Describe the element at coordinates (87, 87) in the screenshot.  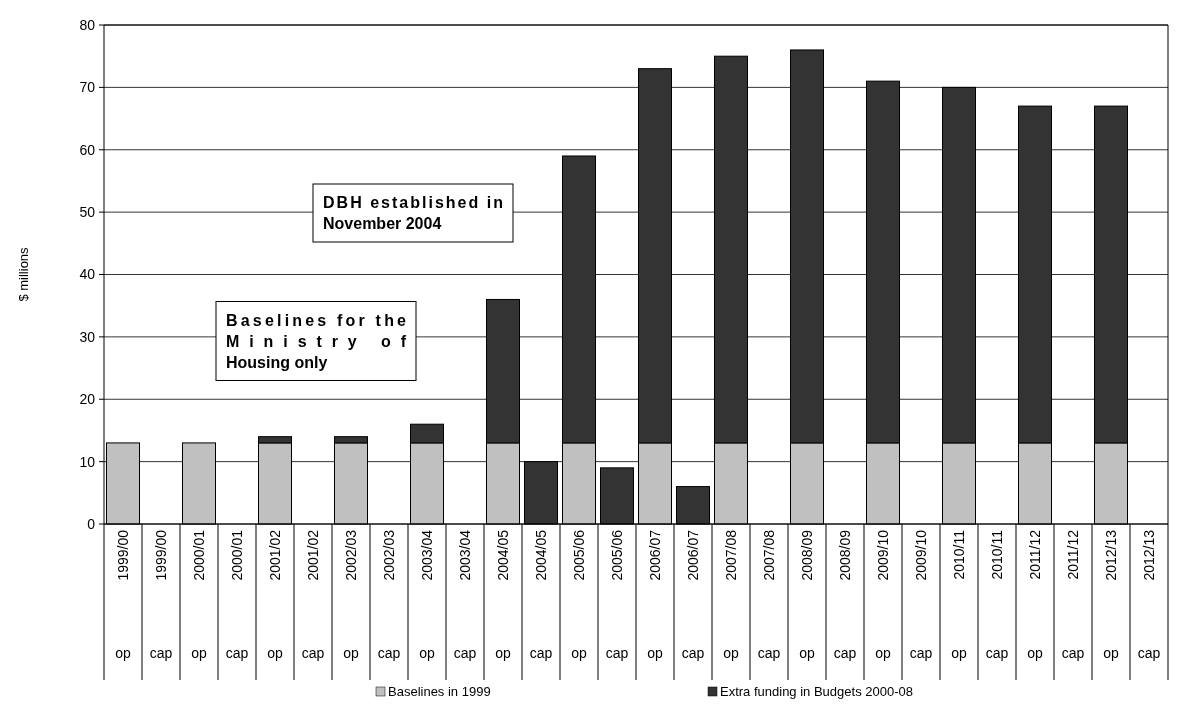
I see `y-tick-label: 70` at that location.